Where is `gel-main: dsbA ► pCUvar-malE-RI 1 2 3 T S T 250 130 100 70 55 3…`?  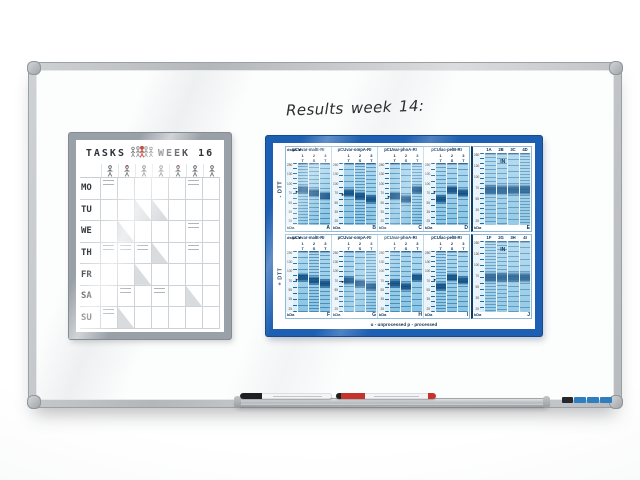
gel-main: dsbA ► pCUvar-malE-RI 1 2 3 T S T 250 130 100 70 55 3… is located at coordinates (377, 189).